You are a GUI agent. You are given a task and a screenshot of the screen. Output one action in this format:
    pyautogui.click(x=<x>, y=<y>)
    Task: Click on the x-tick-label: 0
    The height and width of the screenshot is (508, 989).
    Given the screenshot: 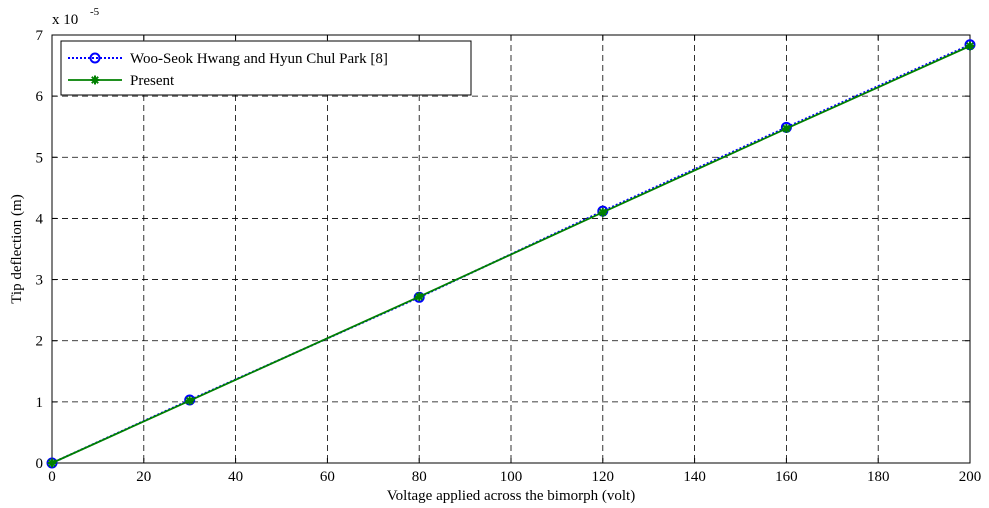 What is the action you would take?
    pyautogui.click(x=52, y=477)
    